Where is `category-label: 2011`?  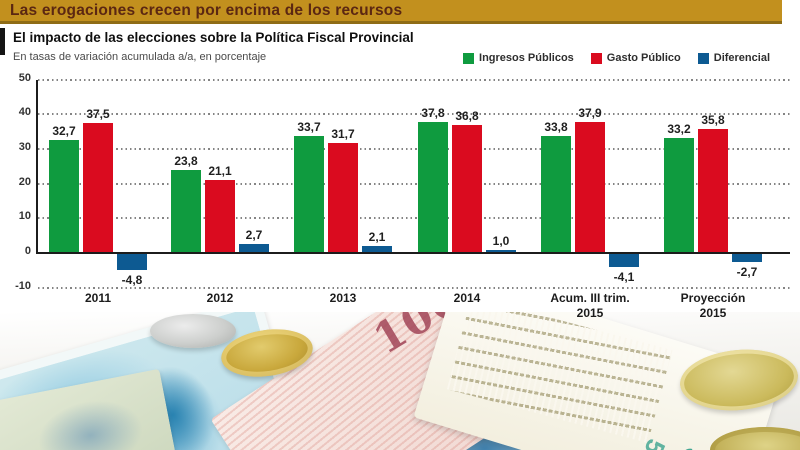 category-label: 2011 is located at coordinates (98, 298).